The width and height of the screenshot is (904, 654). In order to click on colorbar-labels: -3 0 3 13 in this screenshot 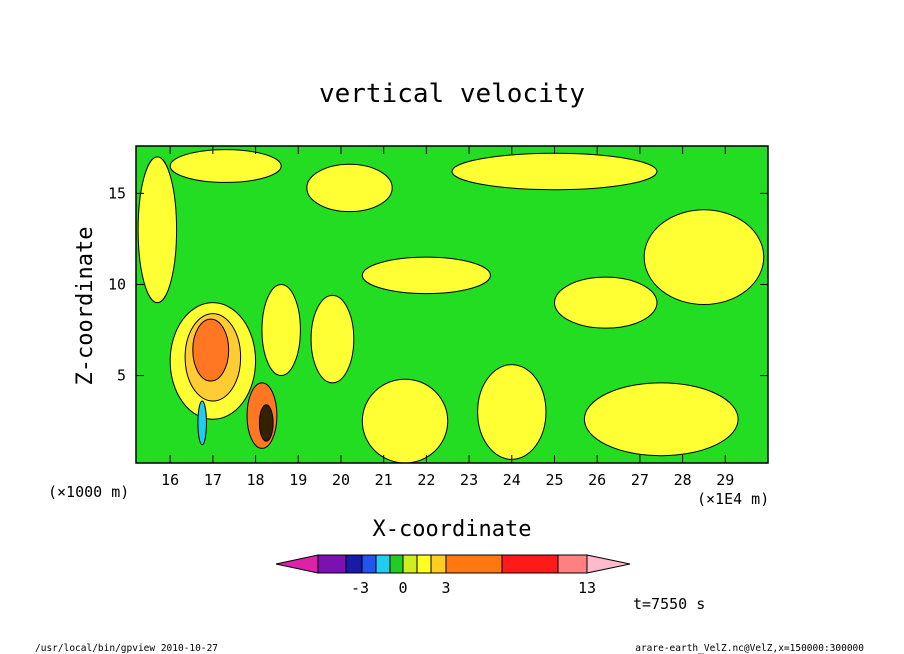, I will do `click(473, 588)`.